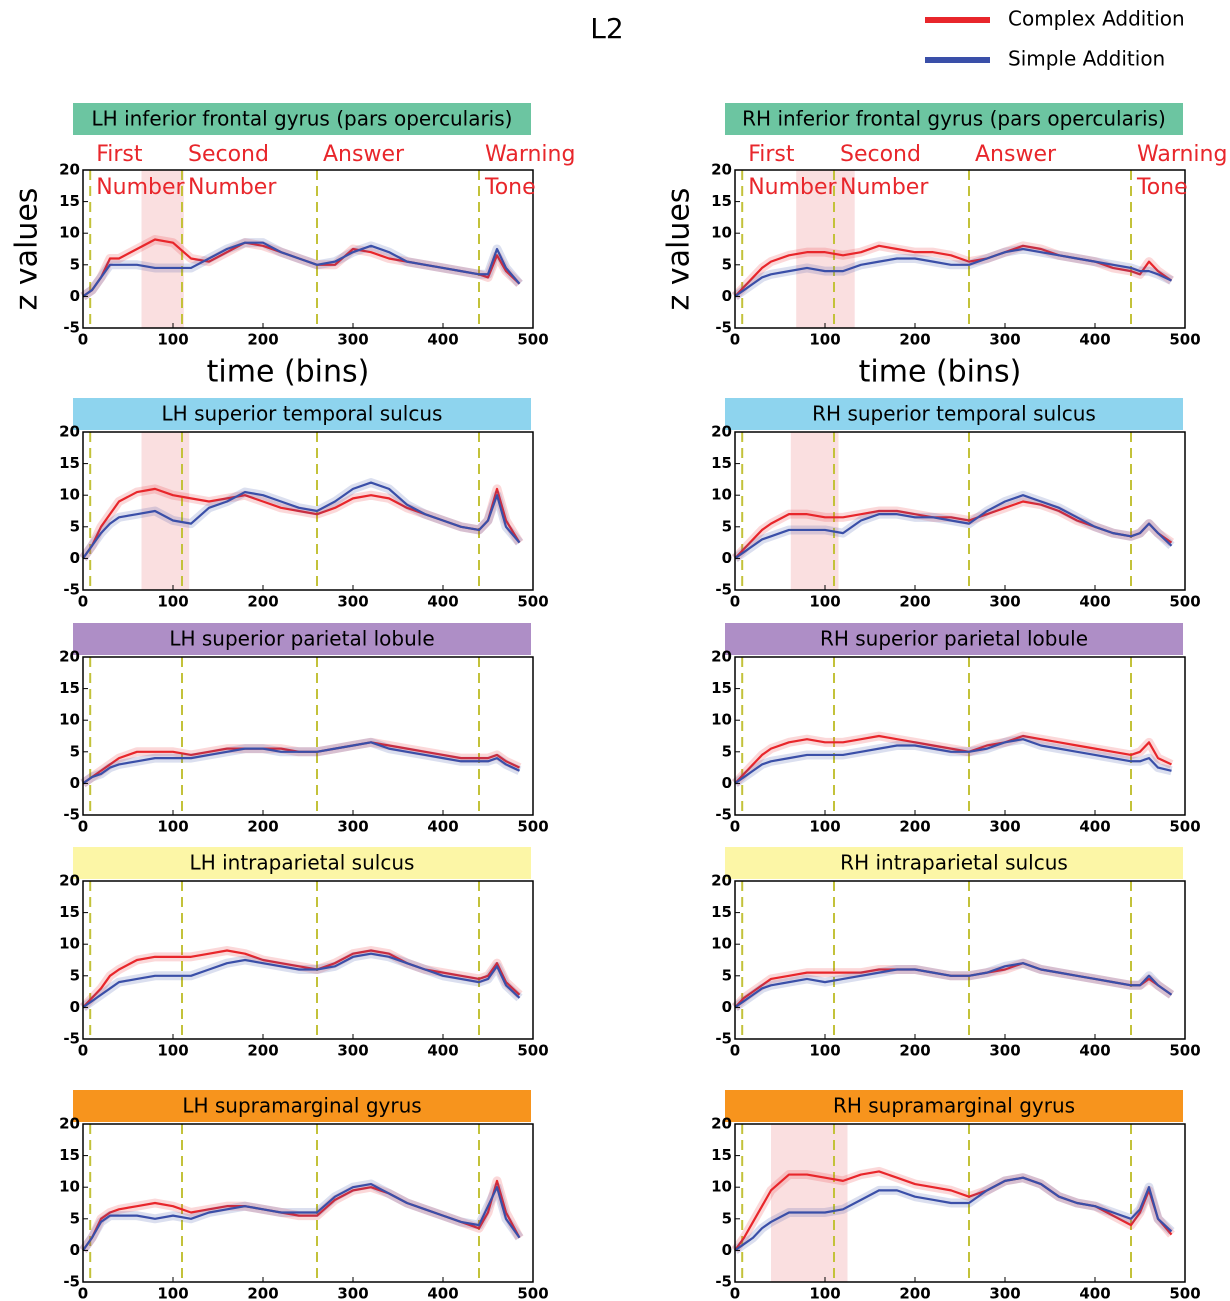 This screenshot has height=1301, width=1230. What do you see at coordinates (940, 372) in the screenshot?
I see `x-axis-label: time (bins)` at bounding box center [940, 372].